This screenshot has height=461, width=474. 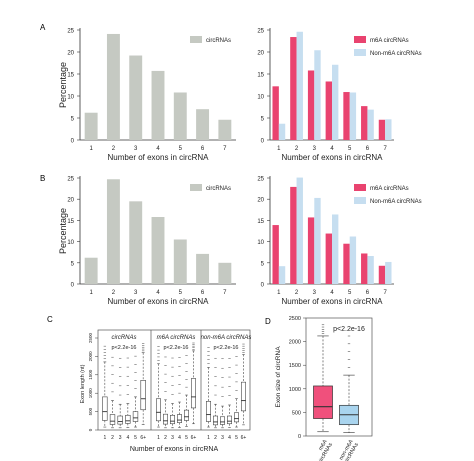 What do you see at coordinates (70, 180) in the screenshot?
I see `y-tick-label: 25` at bounding box center [70, 180].